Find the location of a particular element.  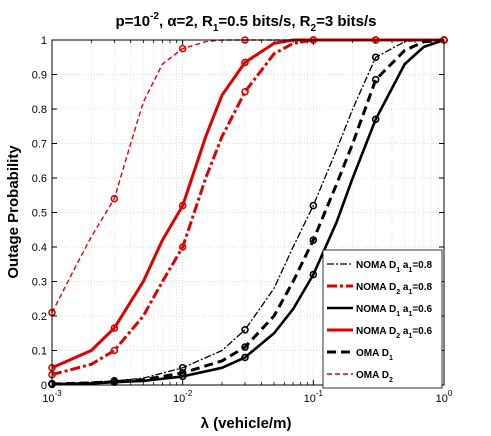

legend-label-5: OMA D2 is located at coordinates (374, 377).